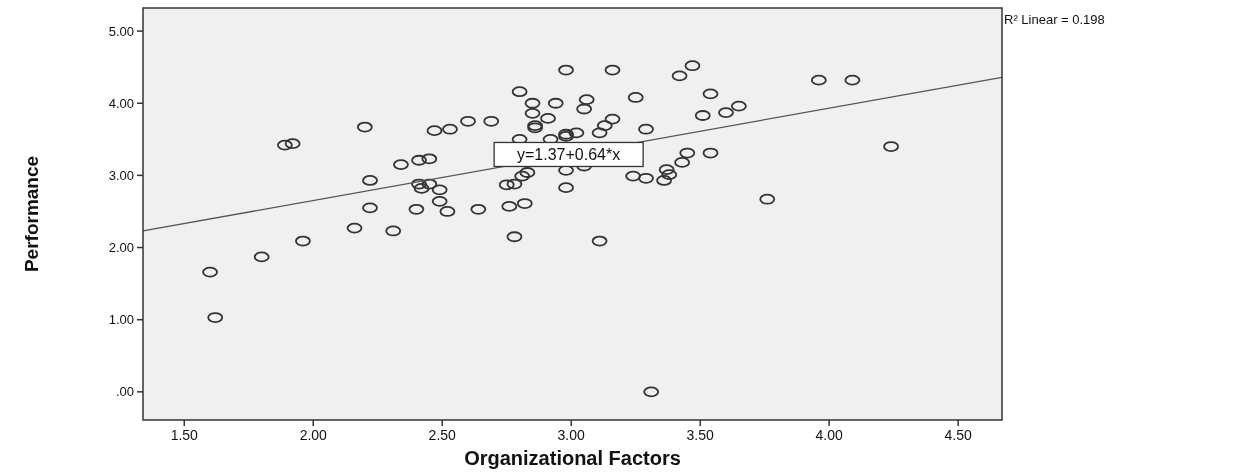  I want to click on y-axis-title: Performance, so click(31, 214).